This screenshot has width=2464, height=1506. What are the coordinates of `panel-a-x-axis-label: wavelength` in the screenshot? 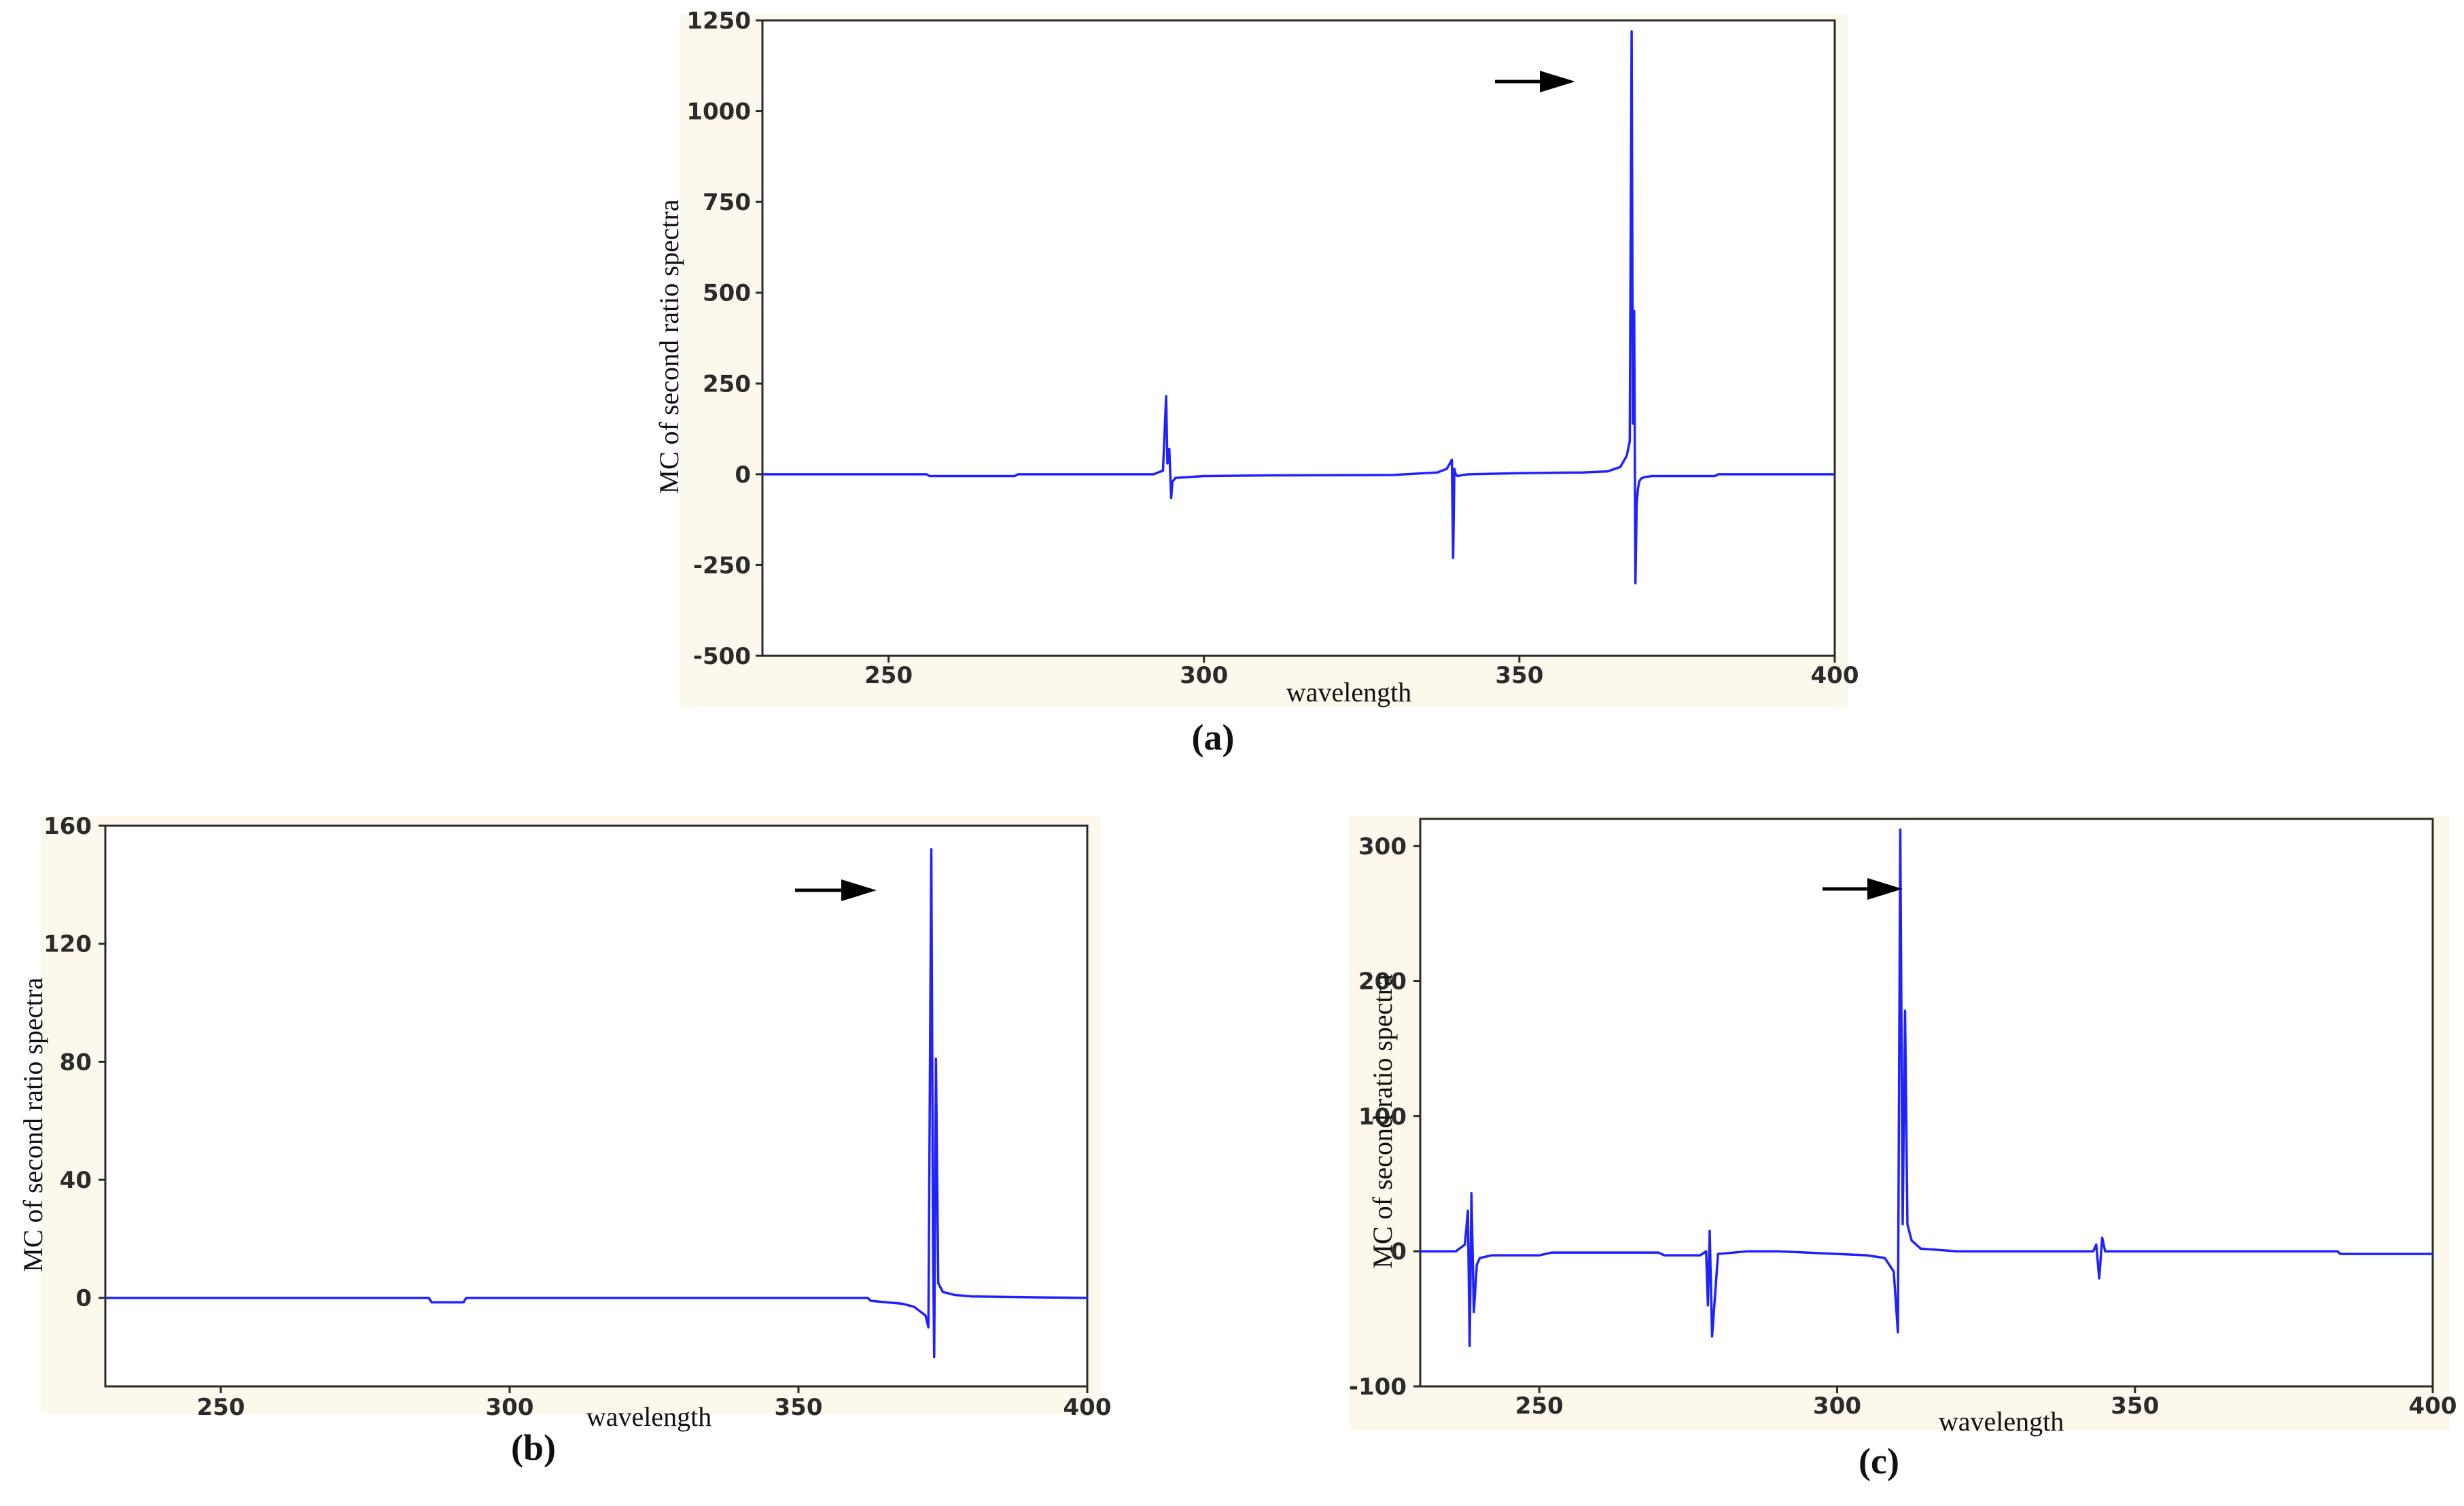 It's located at (1348, 692).